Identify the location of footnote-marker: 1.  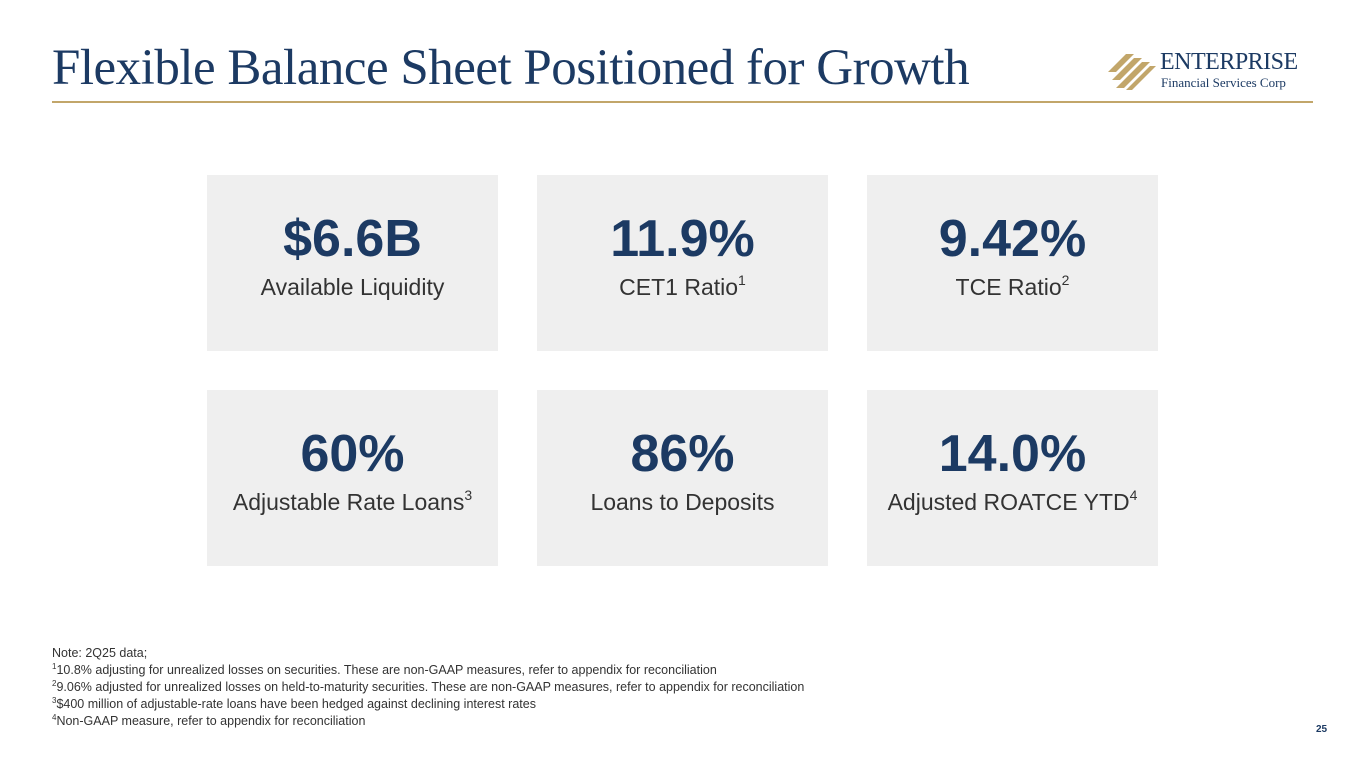
(742, 280).